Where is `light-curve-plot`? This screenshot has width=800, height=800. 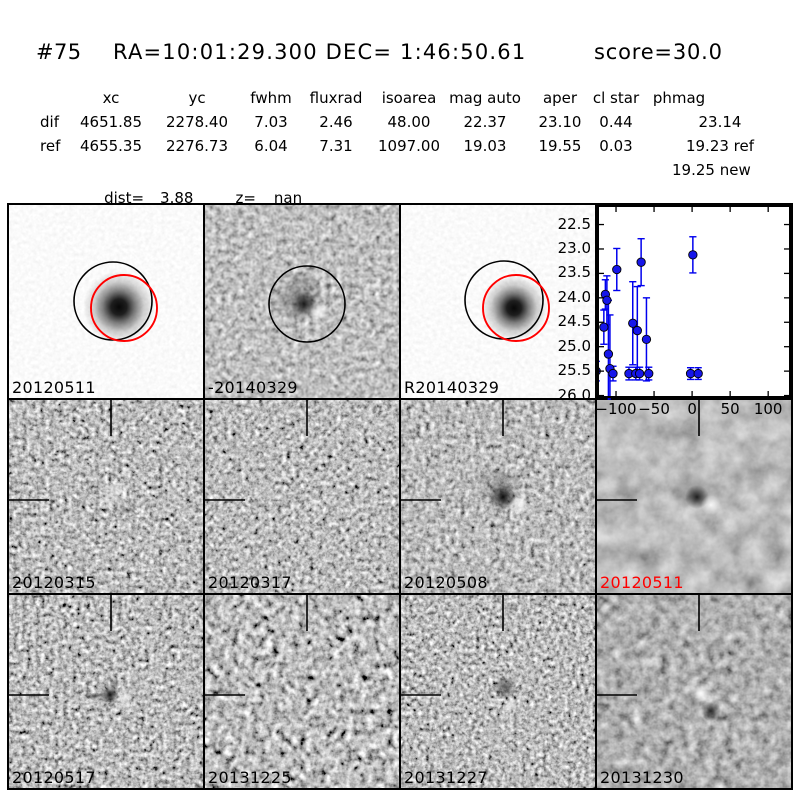
light-curve-plot is located at coordinates (694, 314).